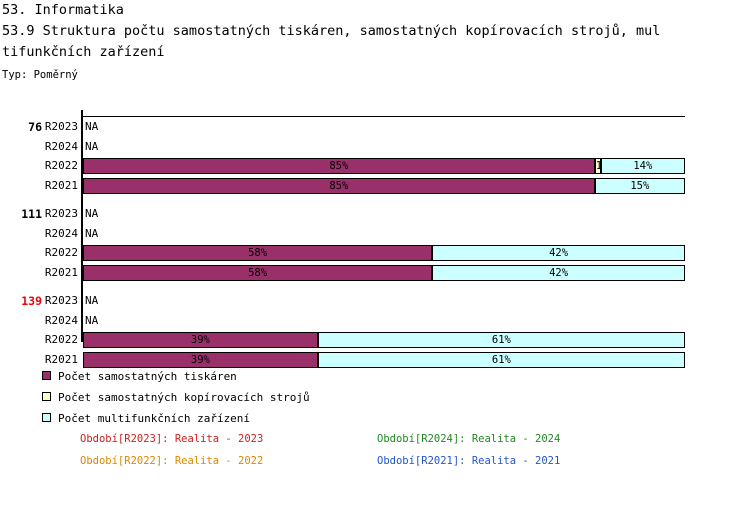  What do you see at coordinates (46, 375) in the screenshot?
I see `legend-swatch-icon-printers` at bounding box center [46, 375].